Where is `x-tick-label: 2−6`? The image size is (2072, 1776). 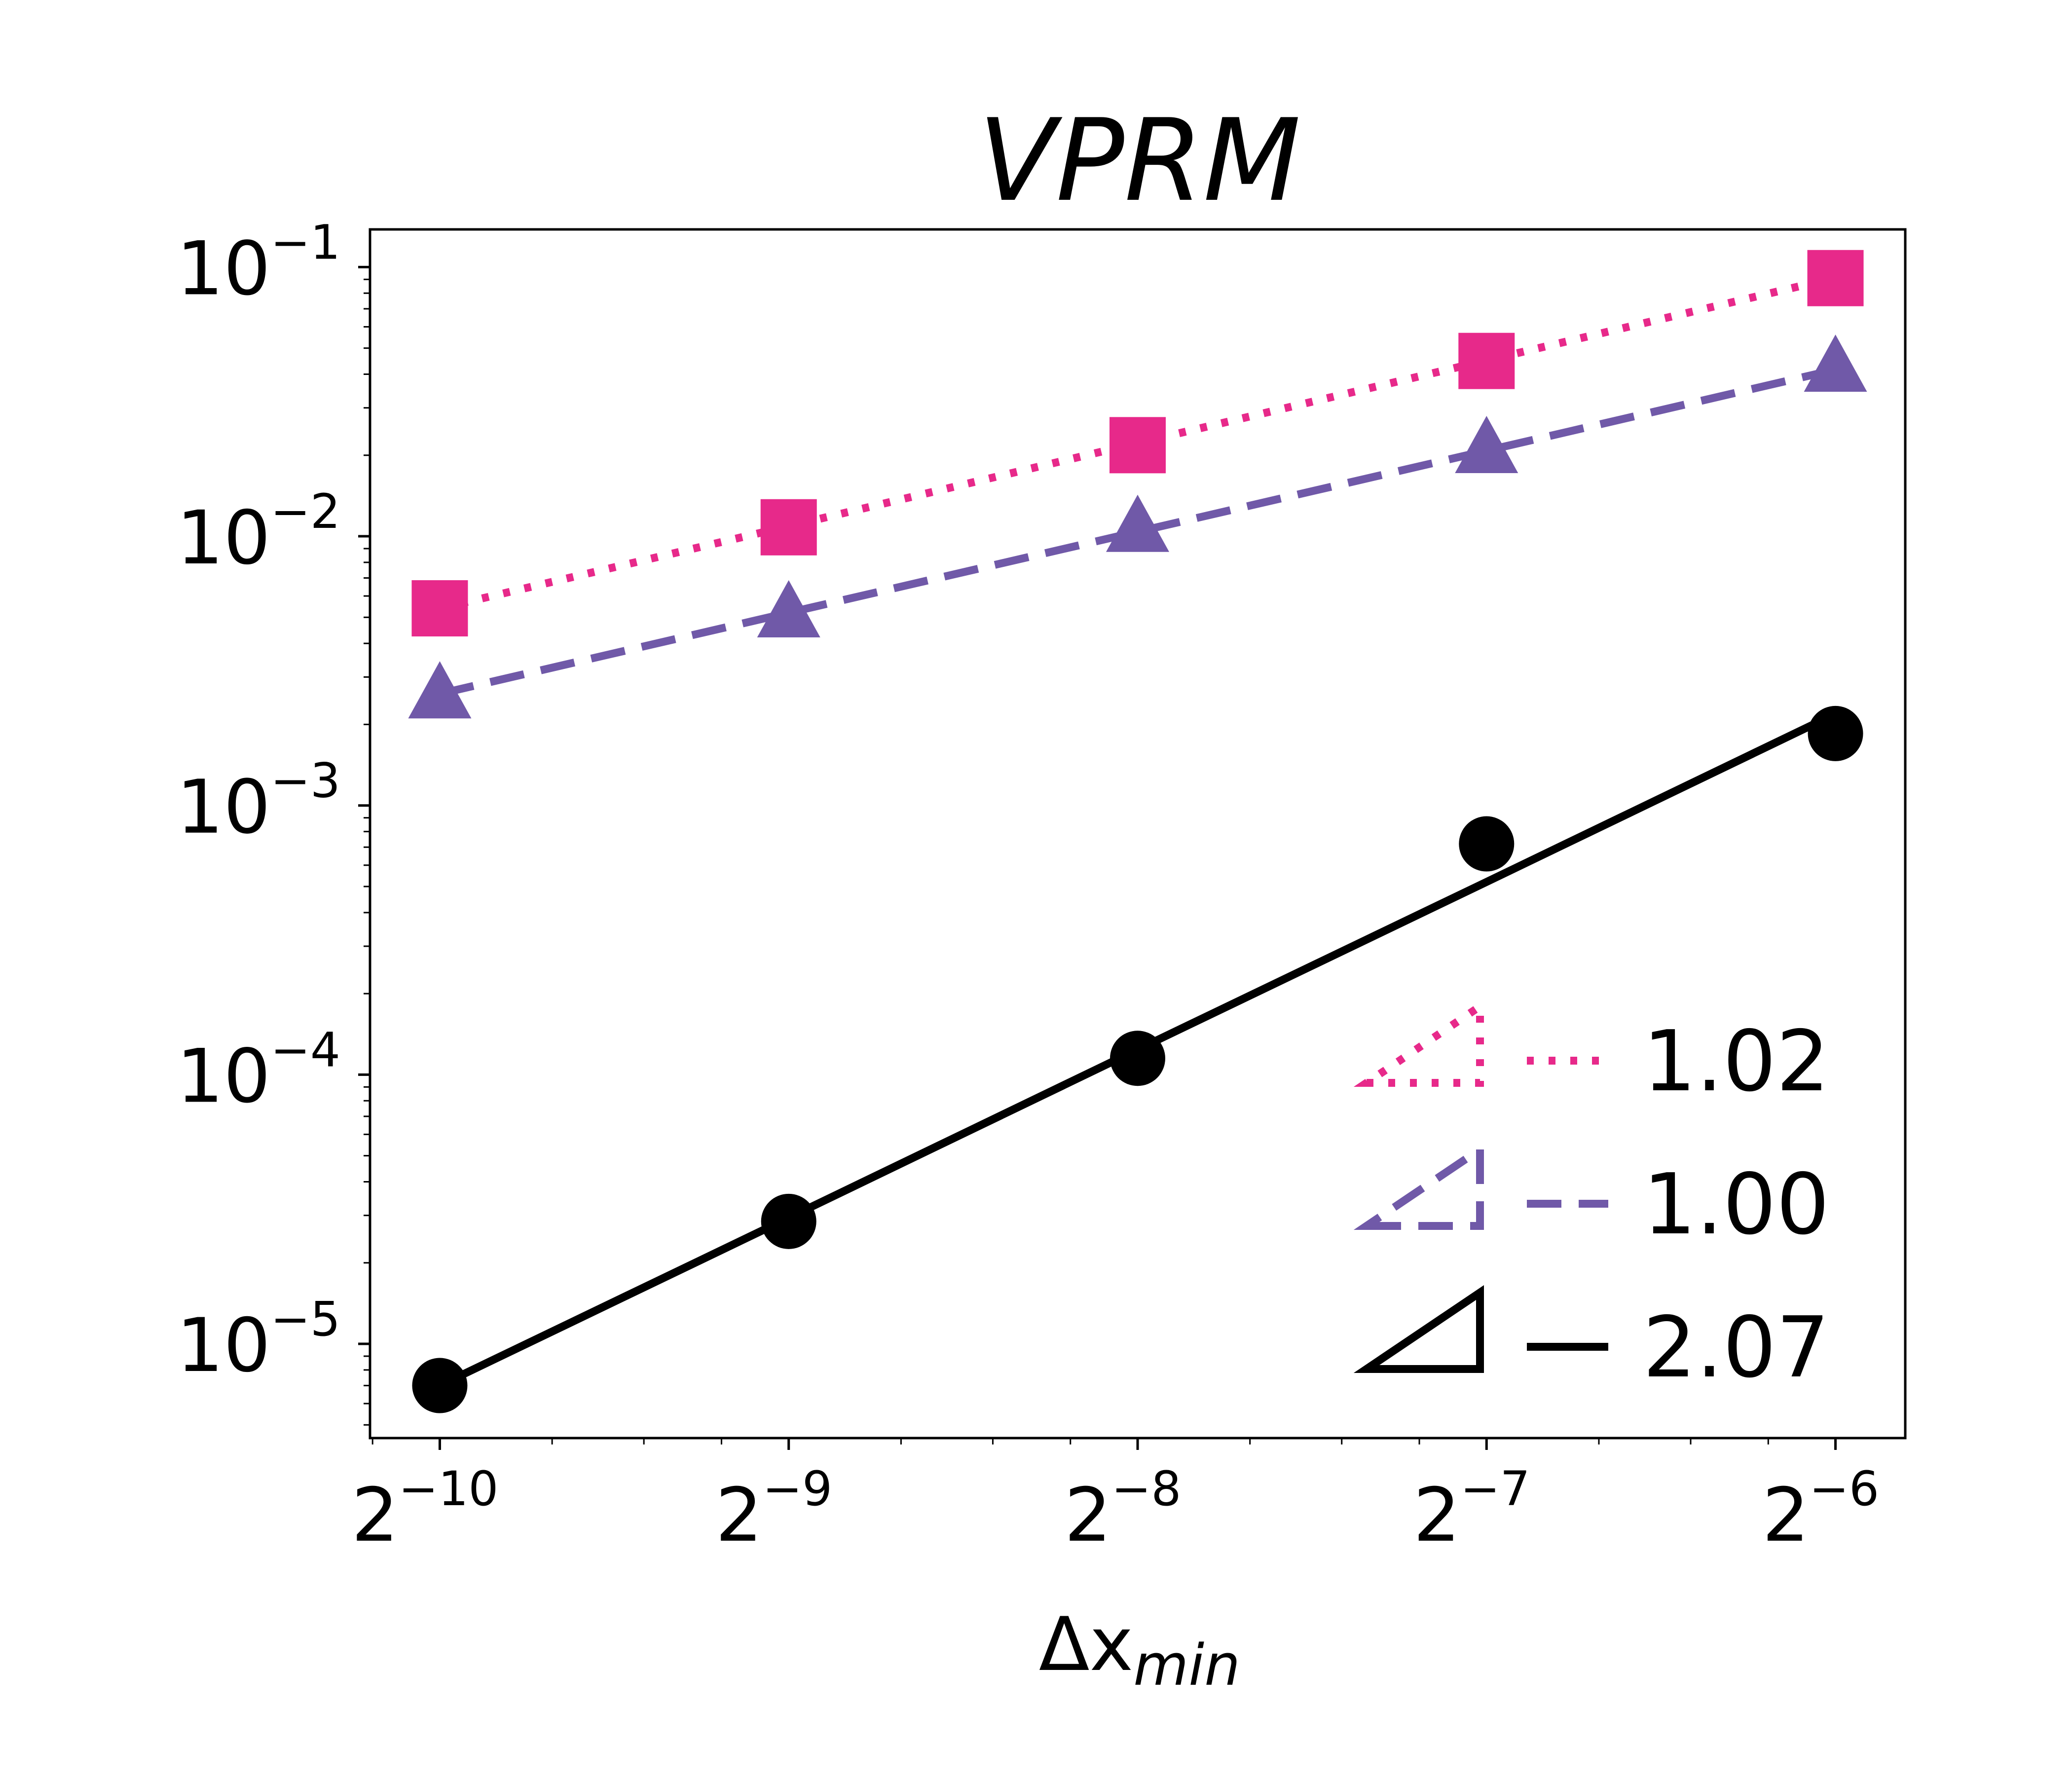
x-tick-label: 2−6 is located at coordinates (1821, 1510).